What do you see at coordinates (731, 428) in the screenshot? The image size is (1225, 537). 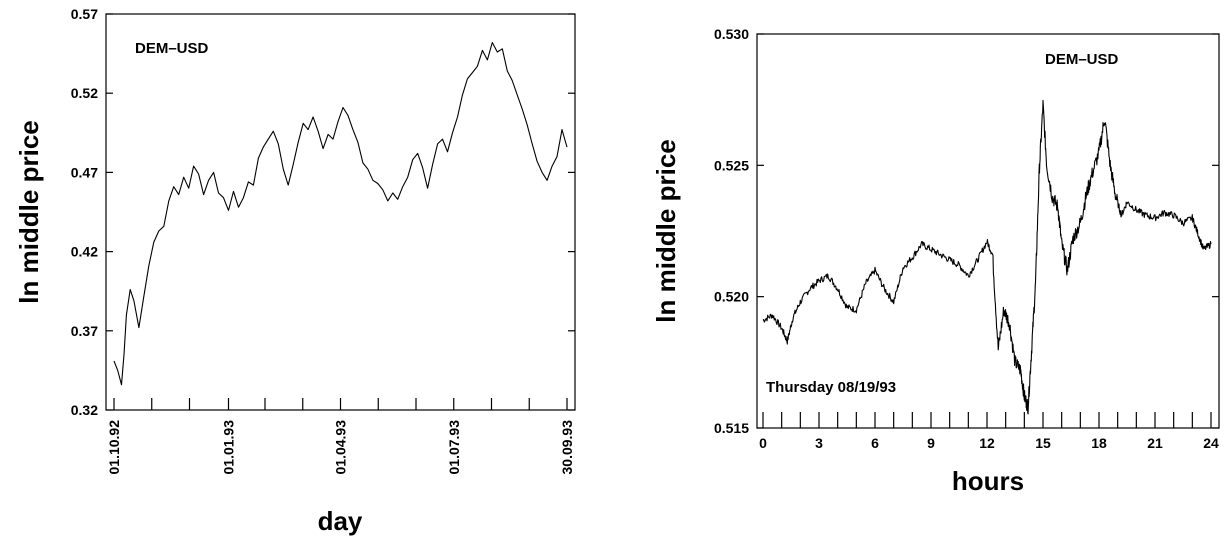 I see `y-tick-label-right: 0.515` at bounding box center [731, 428].